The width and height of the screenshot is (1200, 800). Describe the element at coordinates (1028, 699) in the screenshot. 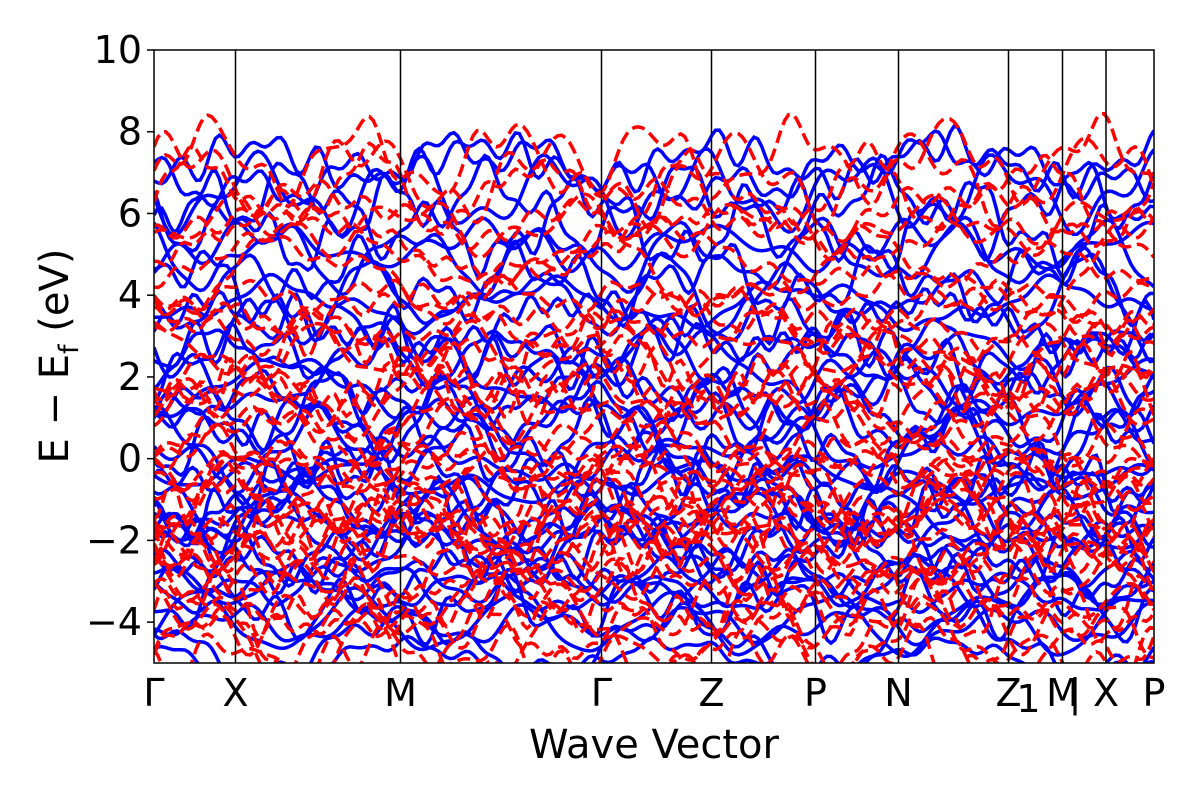

I see `x-tick-extra-label: 1` at that location.